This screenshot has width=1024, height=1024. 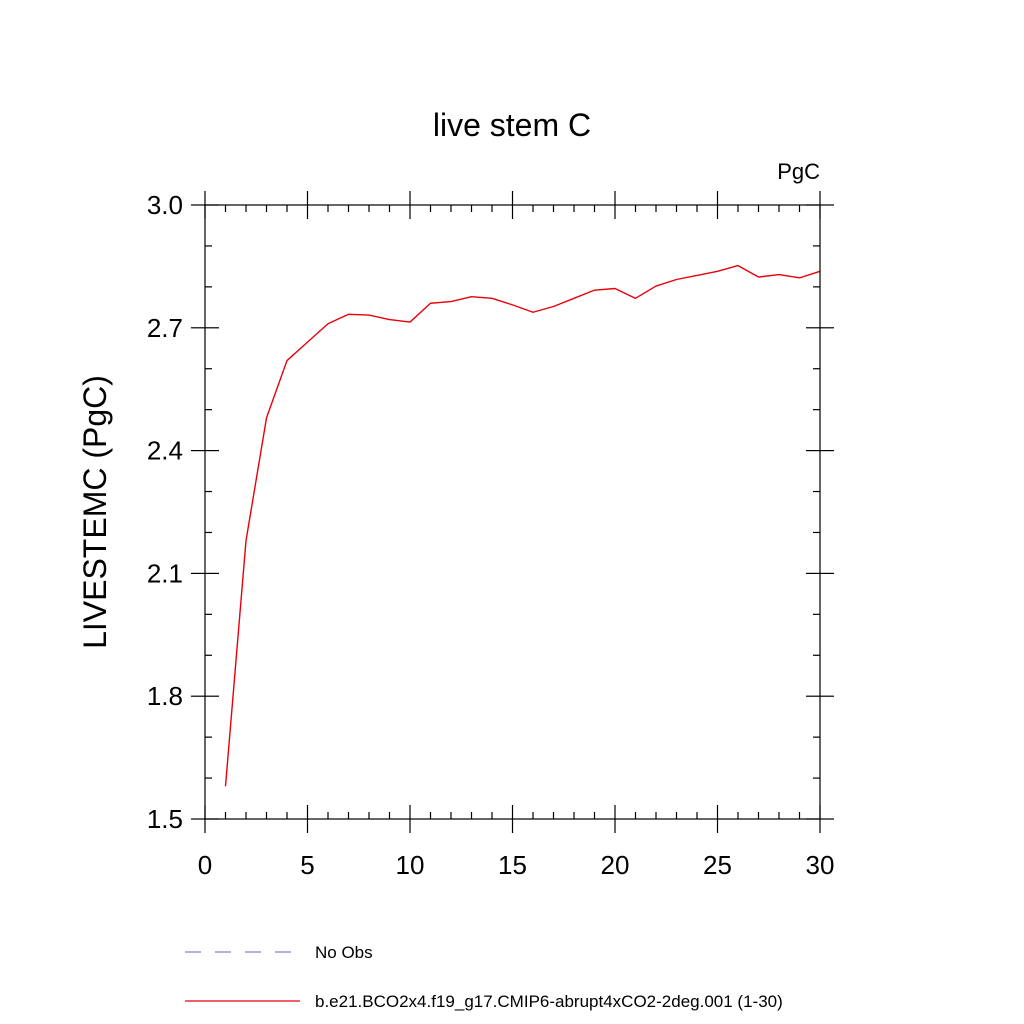 What do you see at coordinates (798, 171) in the screenshot?
I see `units-label: PgC` at bounding box center [798, 171].